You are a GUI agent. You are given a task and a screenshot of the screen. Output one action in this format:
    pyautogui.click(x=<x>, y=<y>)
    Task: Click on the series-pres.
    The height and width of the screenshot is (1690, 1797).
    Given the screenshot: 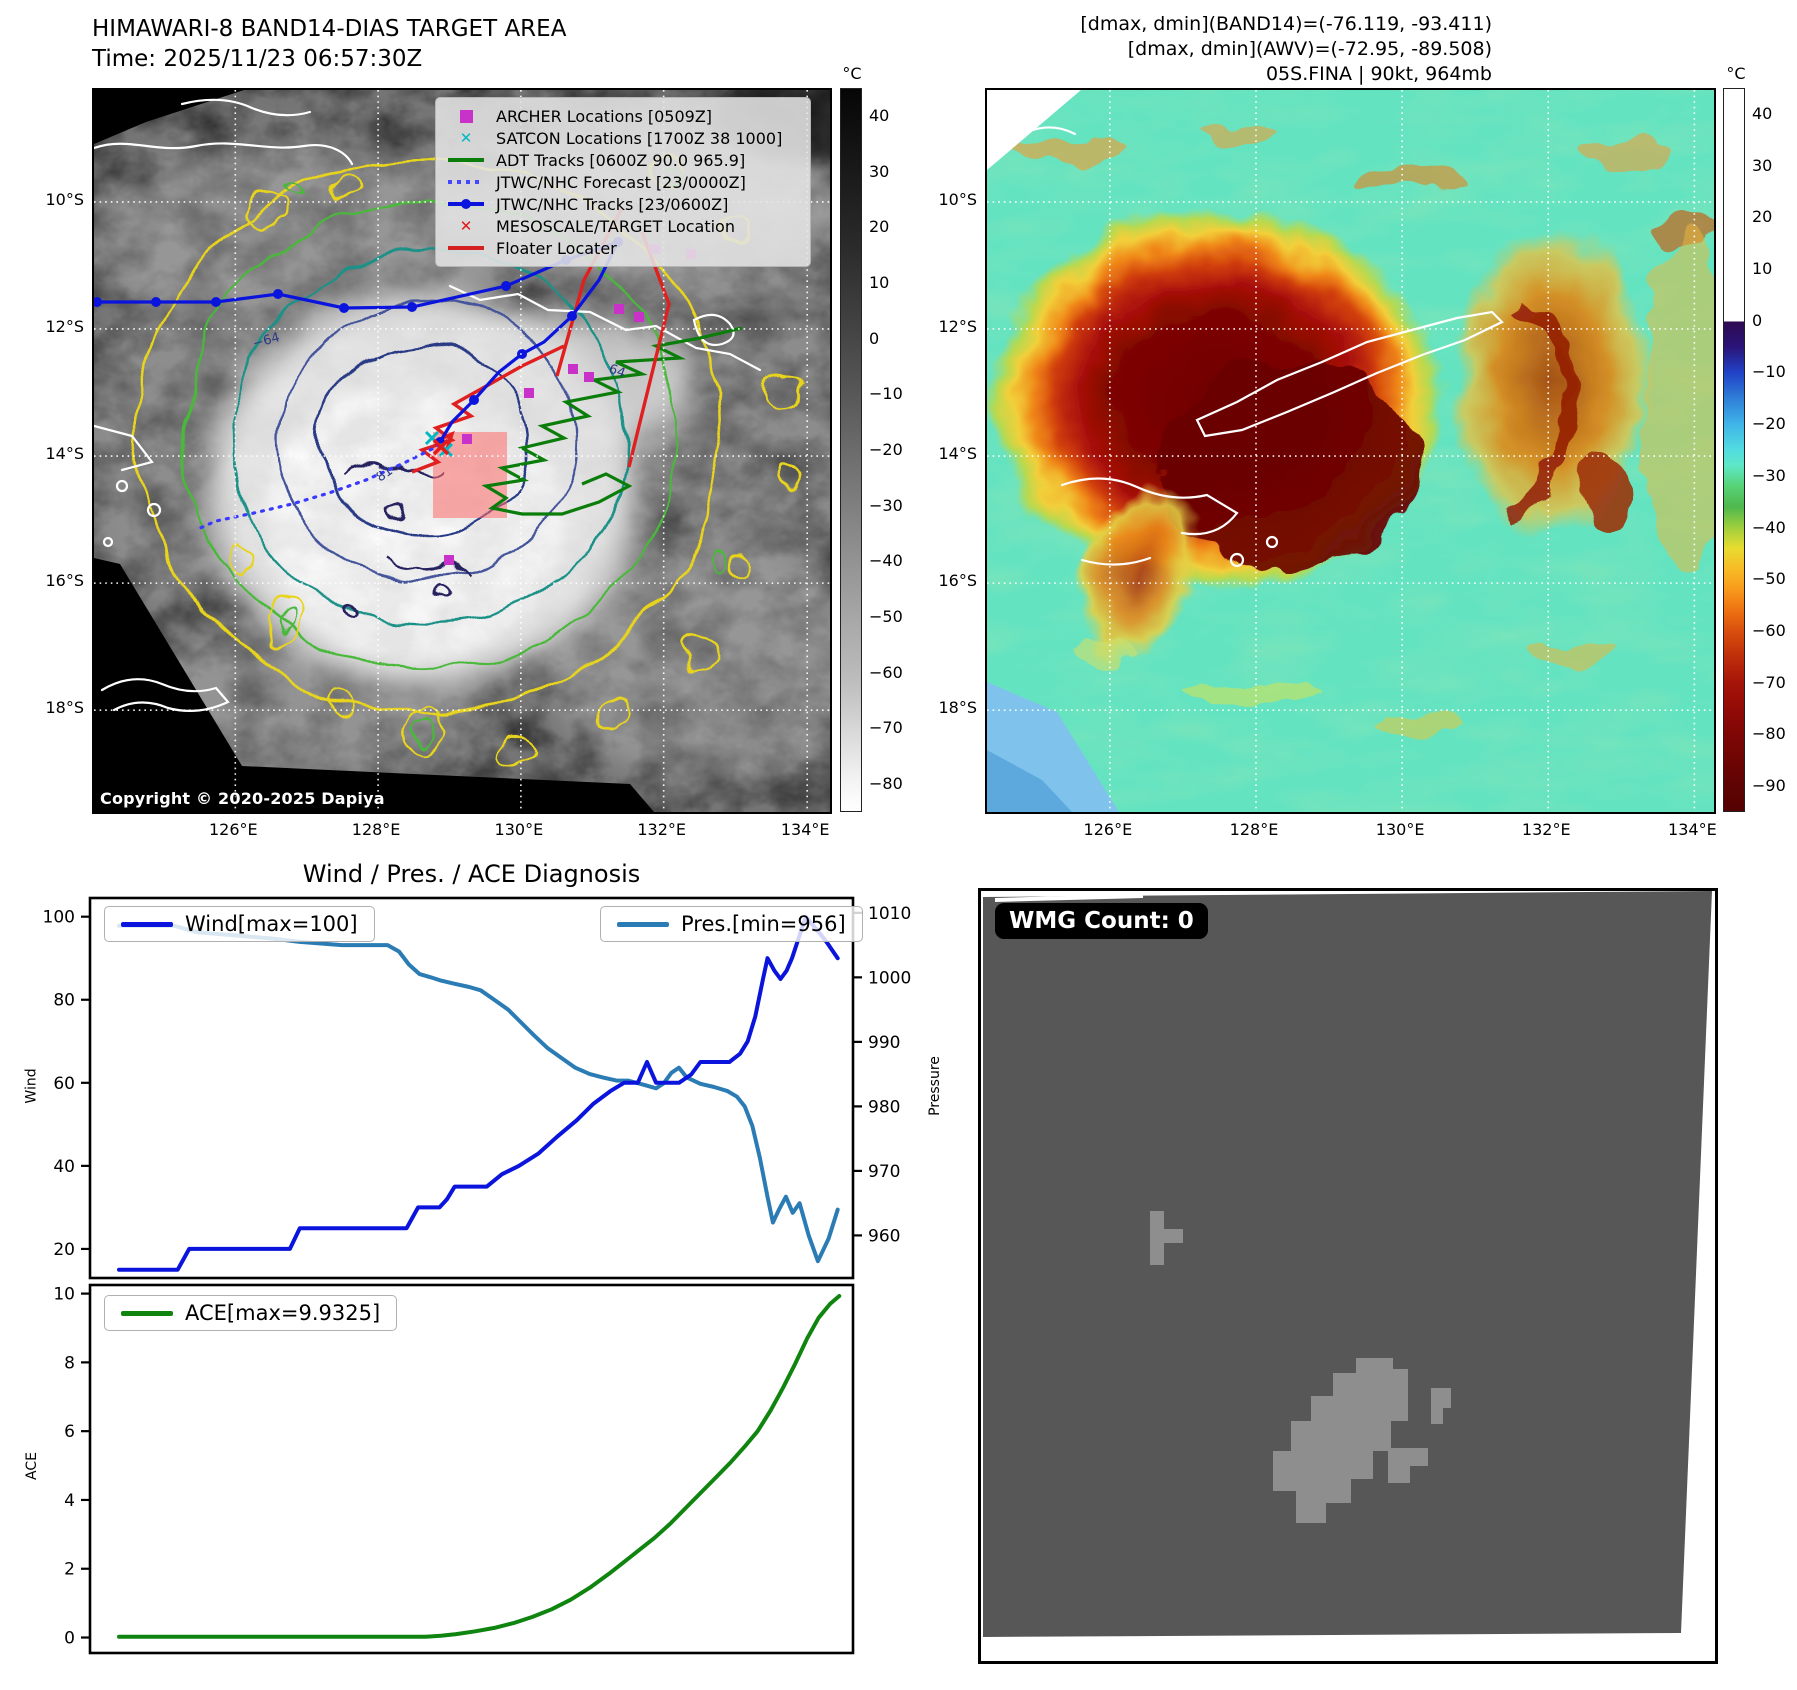 What is the action you would take?
    pyautogui.click(x=478, y=1093)
    